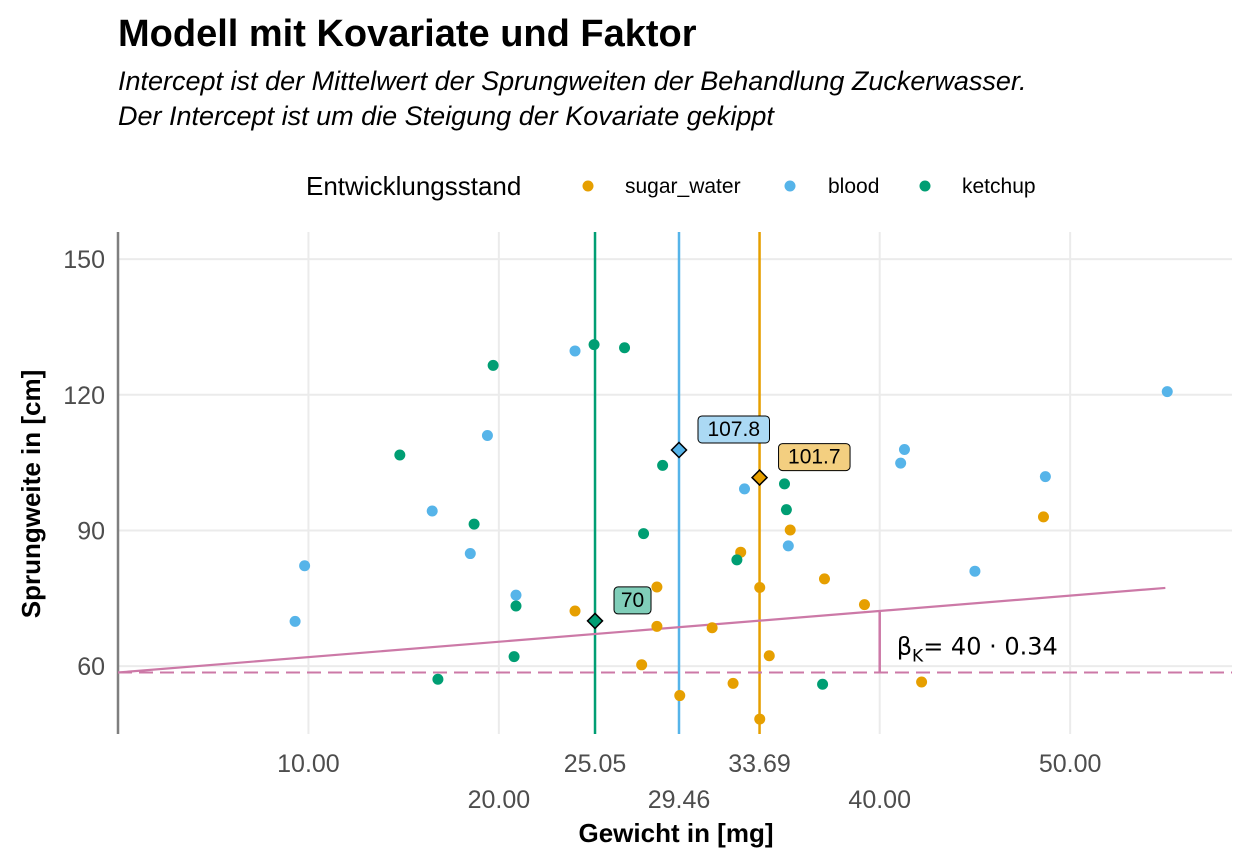  Describe the element at coordinates (679, 450) in the screenshot. I see `mean-marker-blood` at that location.